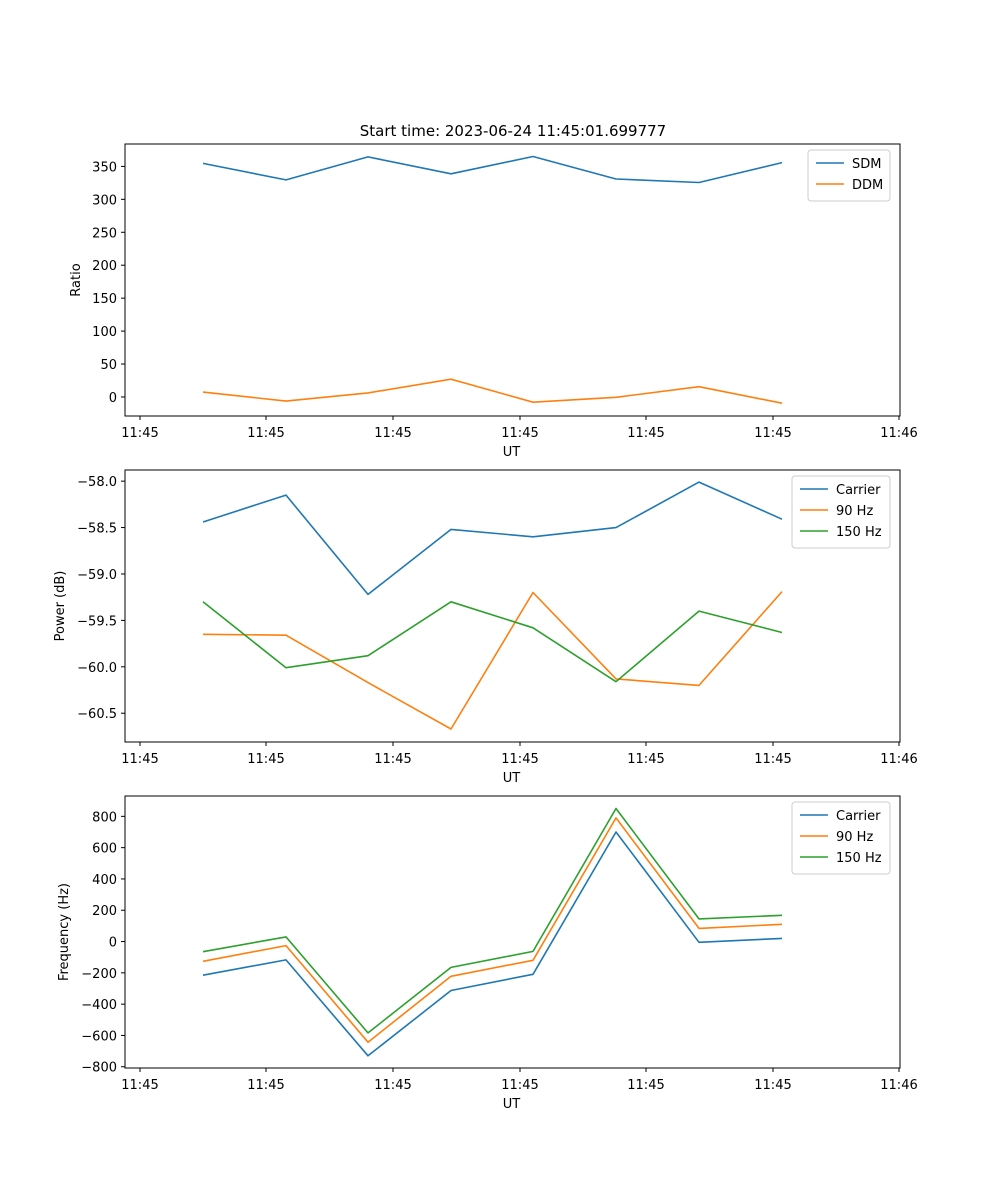  Describe the element at coordinates (104, 332) in the screenshot. I see `y-tick-label: 100` at that location.